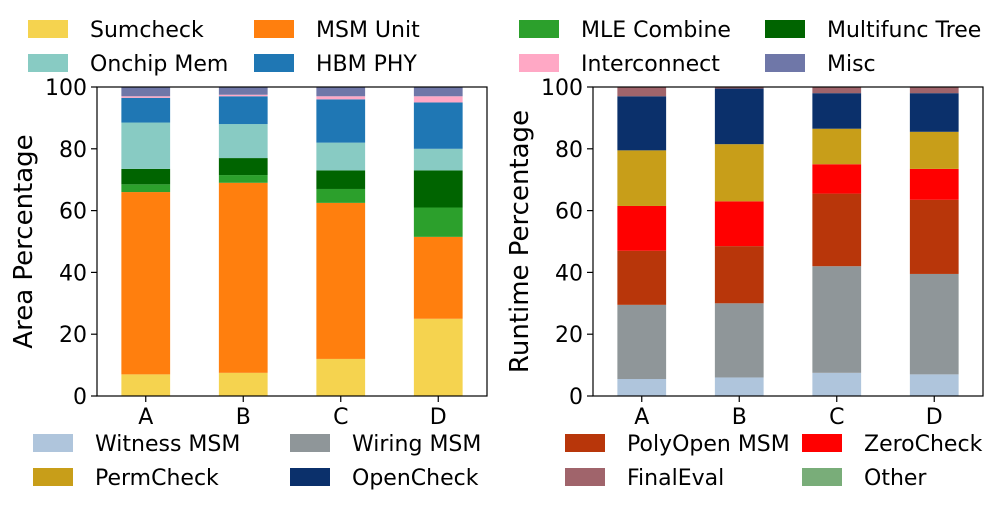 The width and height of the screenshot is (997, 511). Describe the element at coordinates (836, 417) in the screenshot. I see `runtime-percentage-xtick-label-c: C` at that location.